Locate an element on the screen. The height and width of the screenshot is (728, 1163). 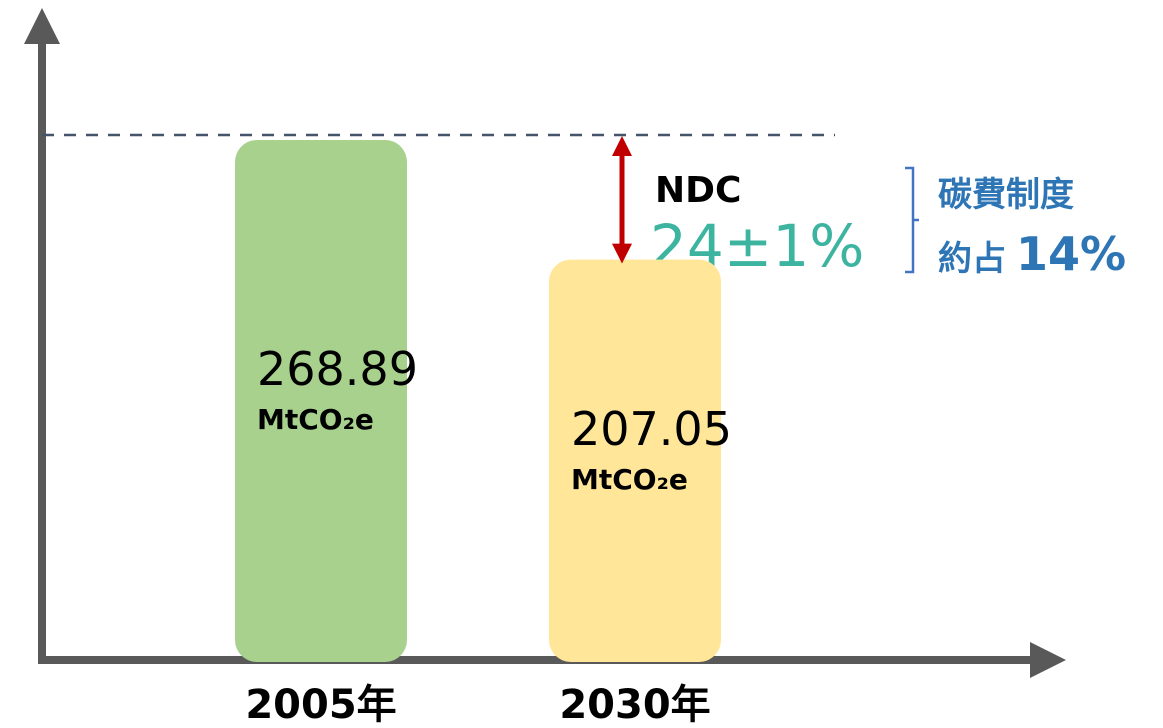
share-prefix: 約占 is located at coordinates (972, 259).